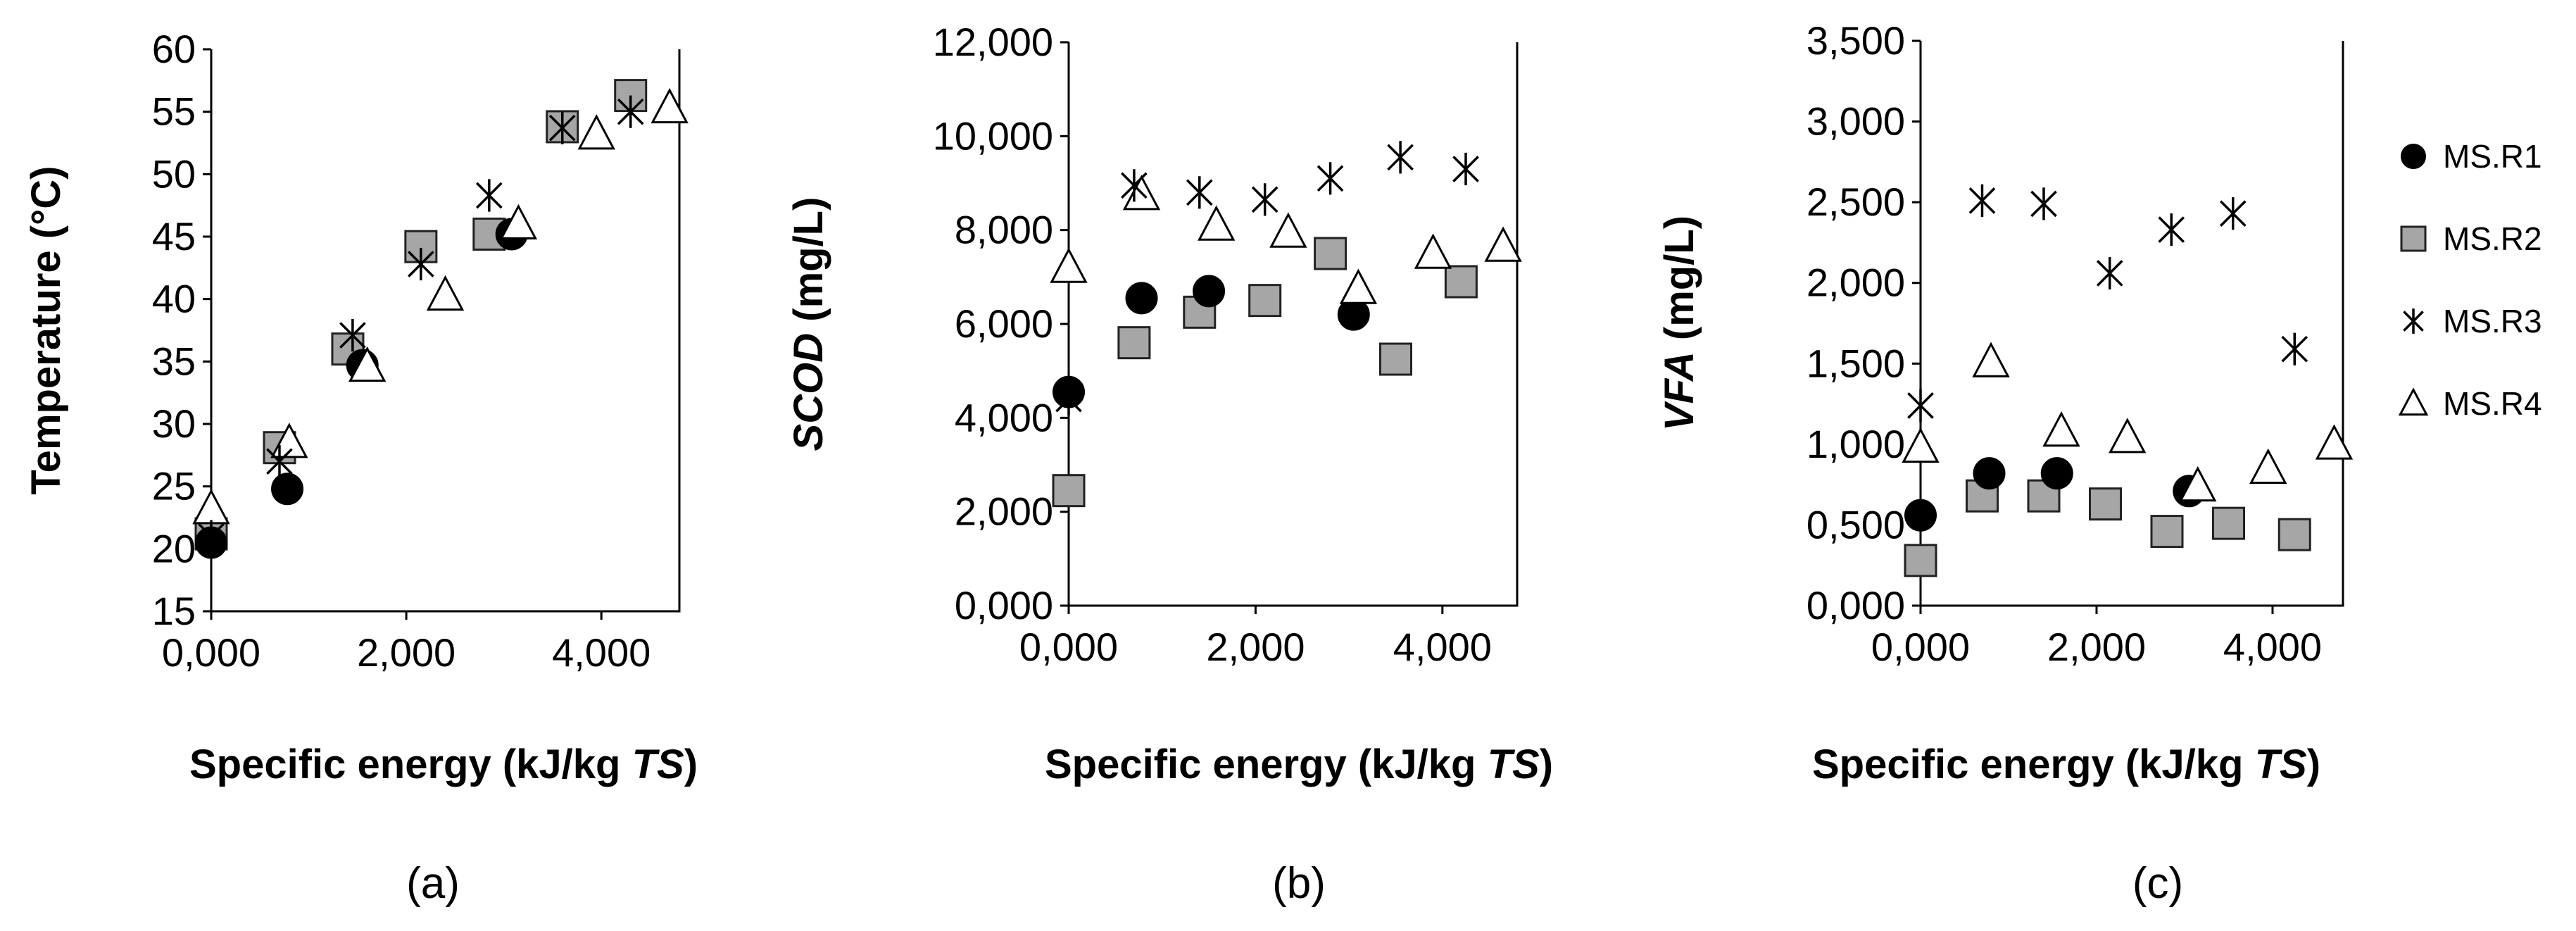 The height and width of the screenshot is (931, 2576). I want to click on legend-item-ms-r2: MS.R2, so click(2471, 238).